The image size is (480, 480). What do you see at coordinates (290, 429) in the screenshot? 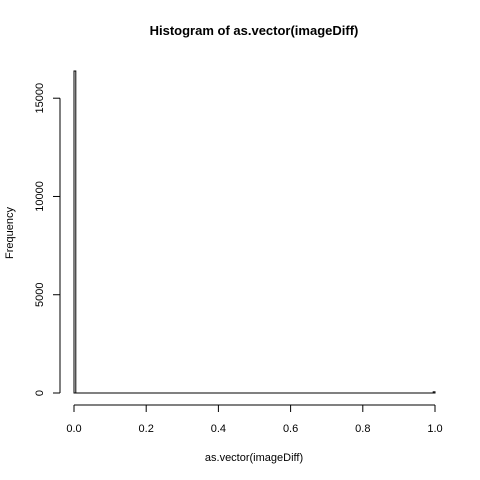
I see `x-tick-label-3: 0.6` at bounding box center [290, 429].